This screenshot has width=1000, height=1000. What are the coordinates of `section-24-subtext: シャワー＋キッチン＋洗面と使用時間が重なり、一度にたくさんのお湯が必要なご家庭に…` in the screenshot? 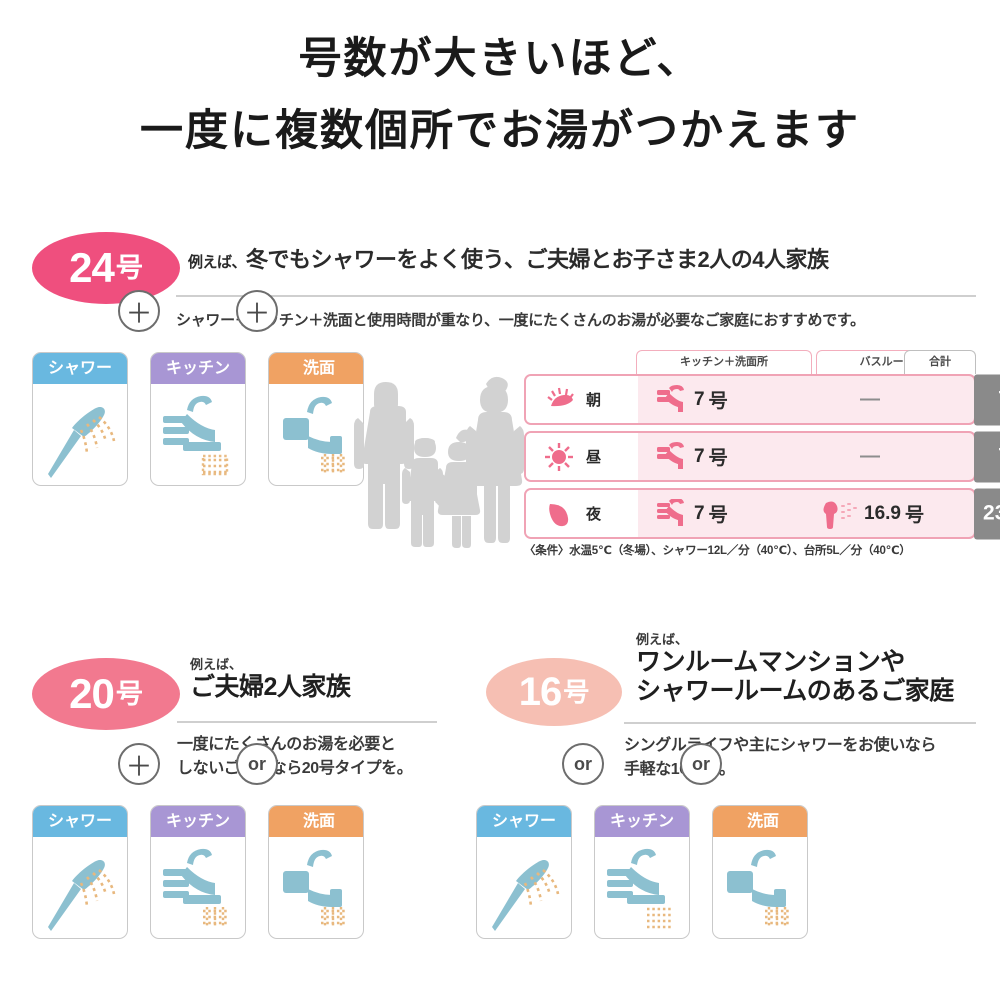 It's located at (520, 320).